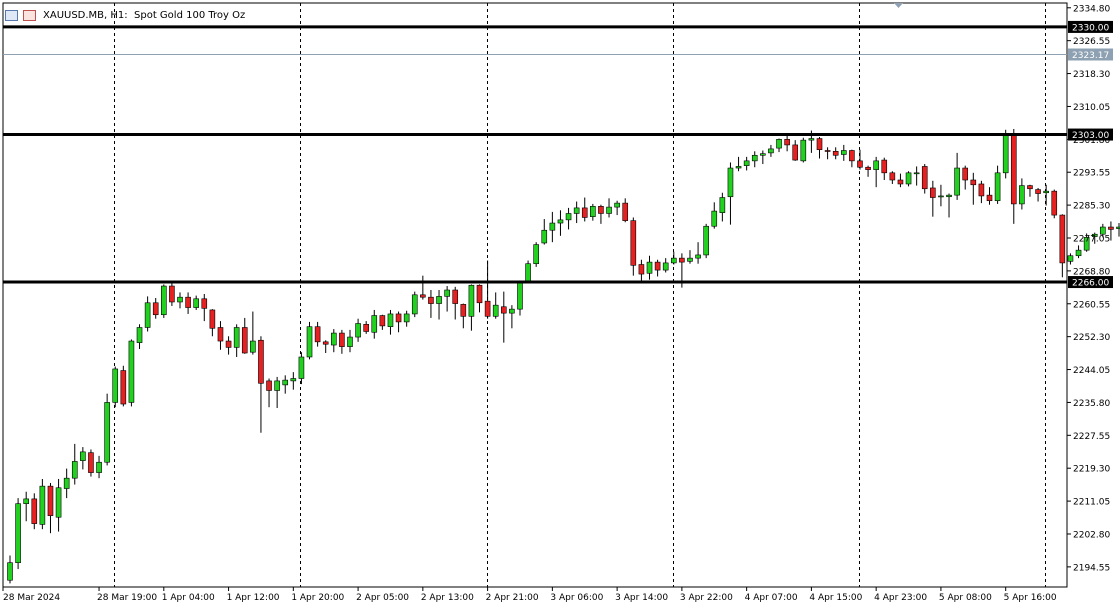  I want to click on y-tick-label: 2318.30, so click(1091, 75).